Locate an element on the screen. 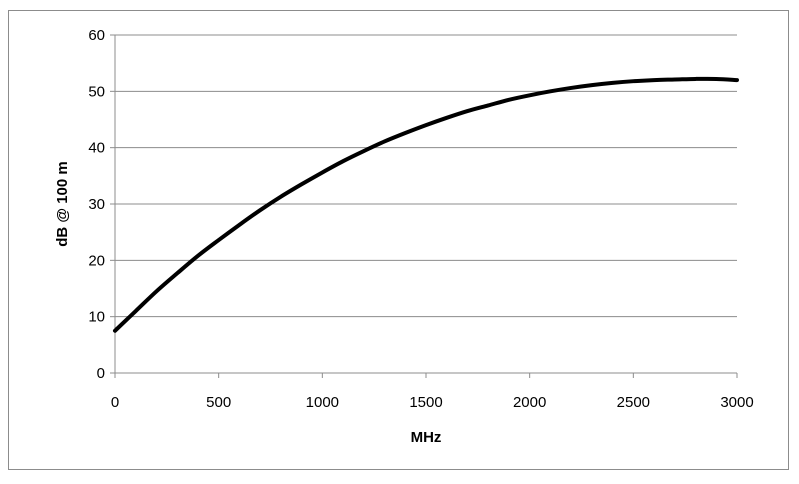 This screenshot has width=799, height=484. x-tick-label-6: 3000 is located at coordinates (736, 402).